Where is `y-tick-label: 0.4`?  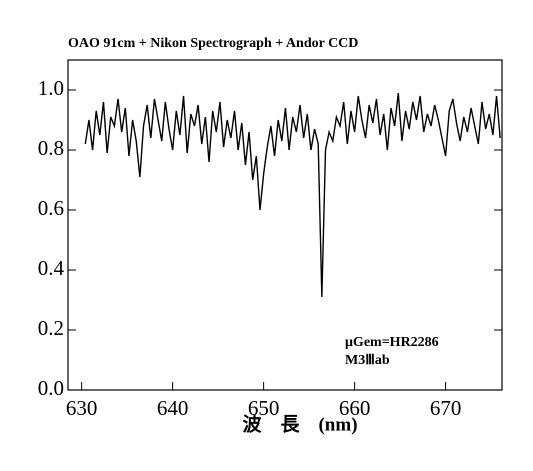 y-tick-label: 0.4 is located at coordinates (51, 268).